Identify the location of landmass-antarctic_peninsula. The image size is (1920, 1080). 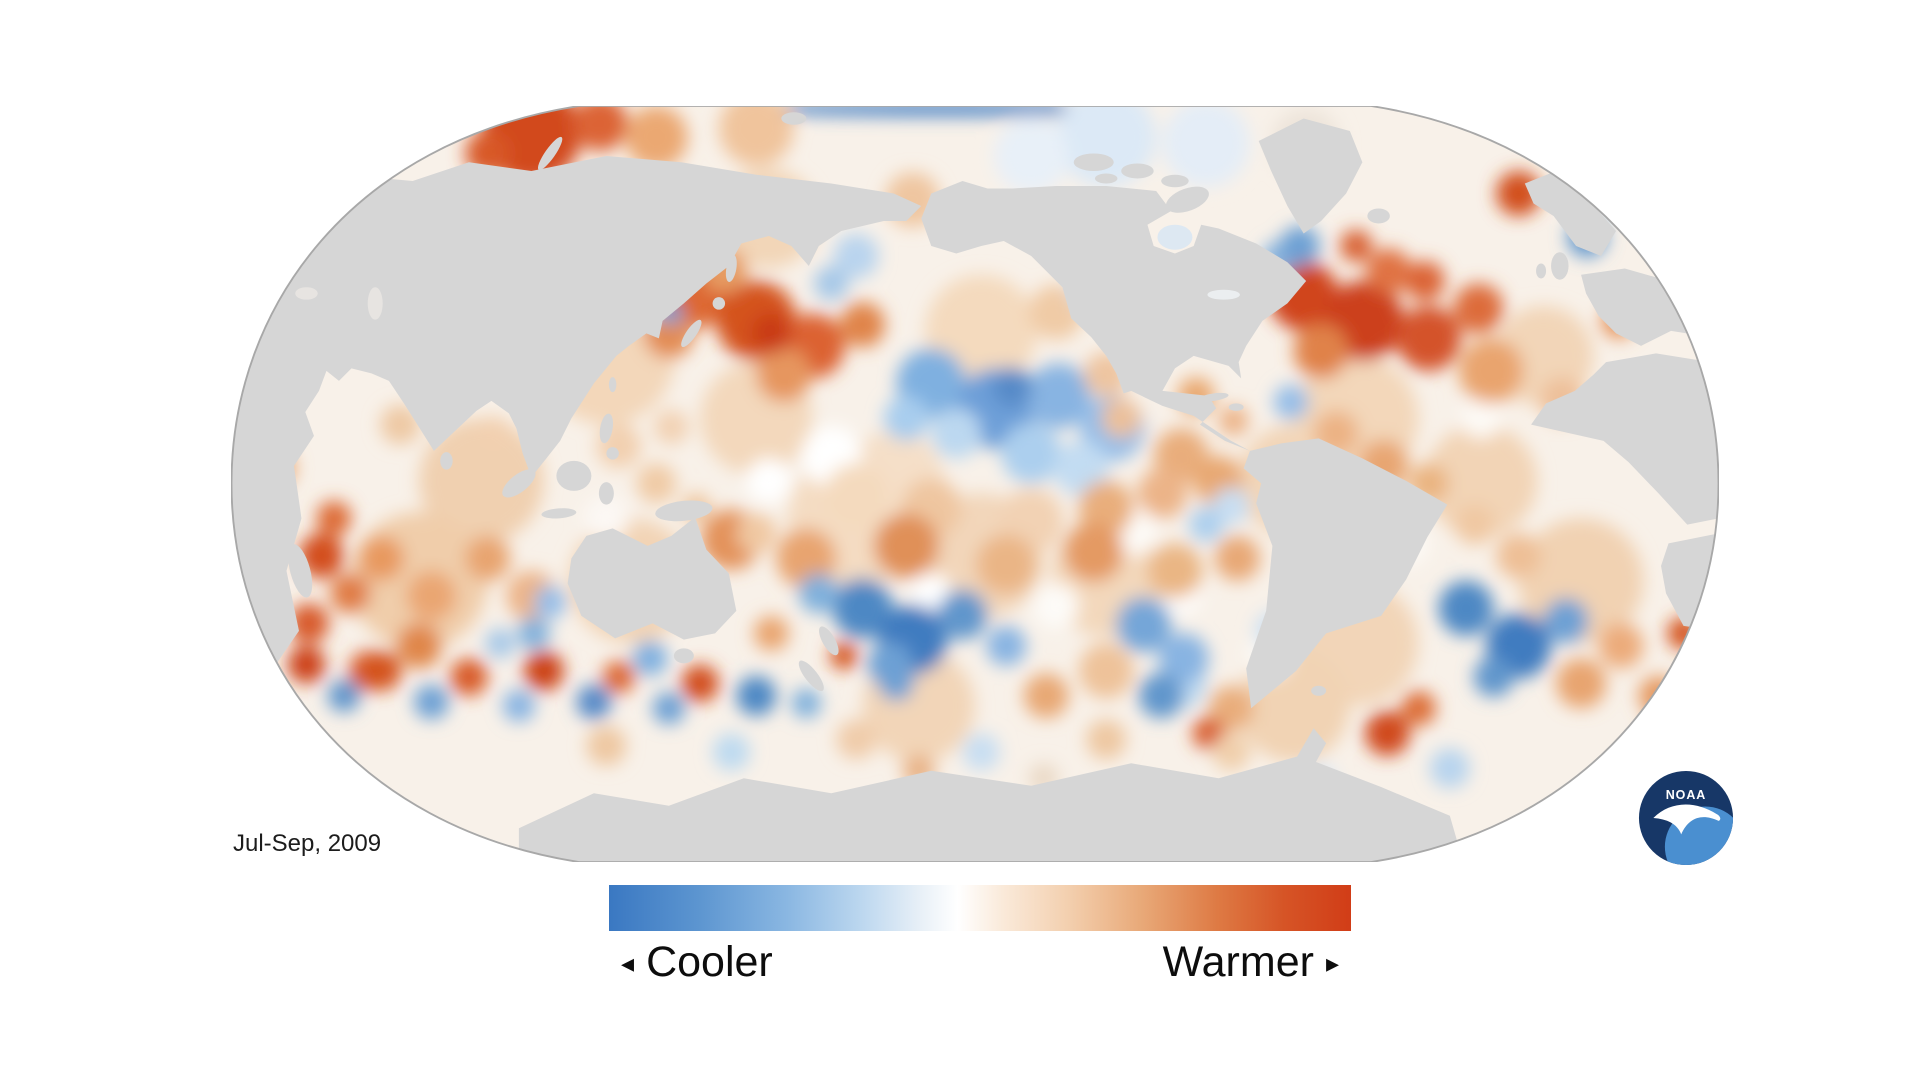
(1311, 749).